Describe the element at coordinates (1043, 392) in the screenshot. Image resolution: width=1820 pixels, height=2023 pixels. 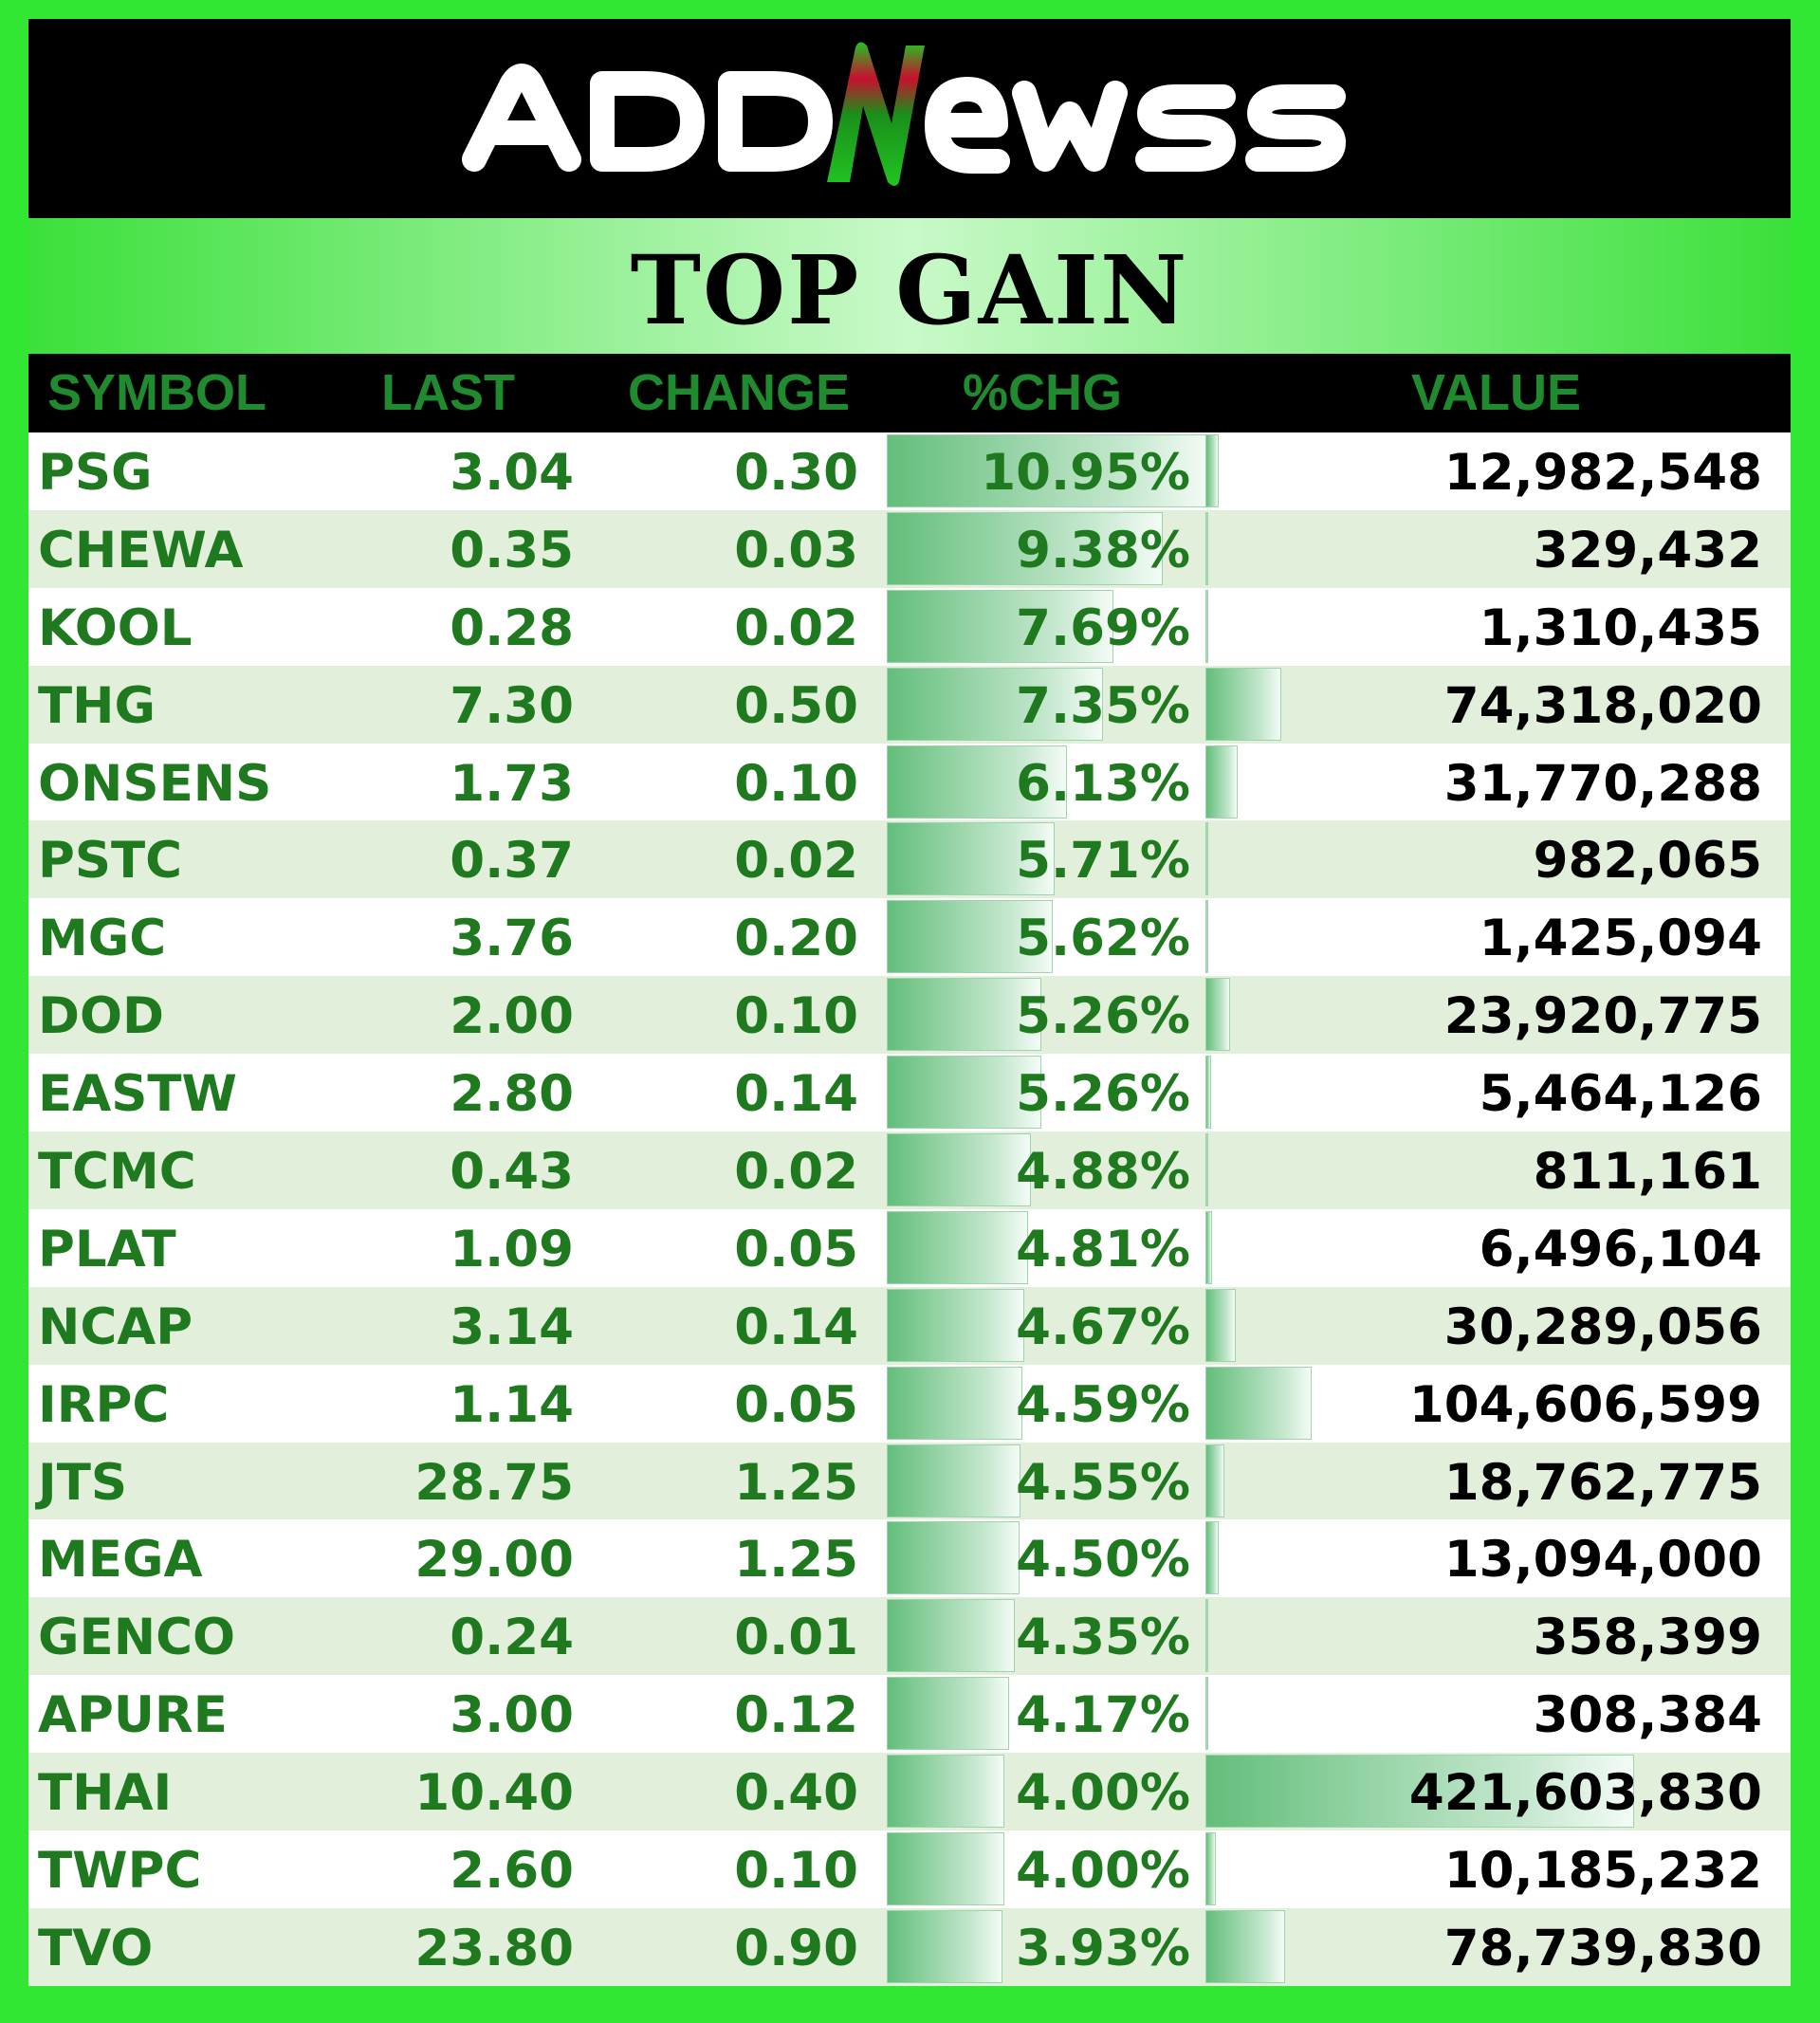
I see `header-pct-chg: %CHG` at that location.